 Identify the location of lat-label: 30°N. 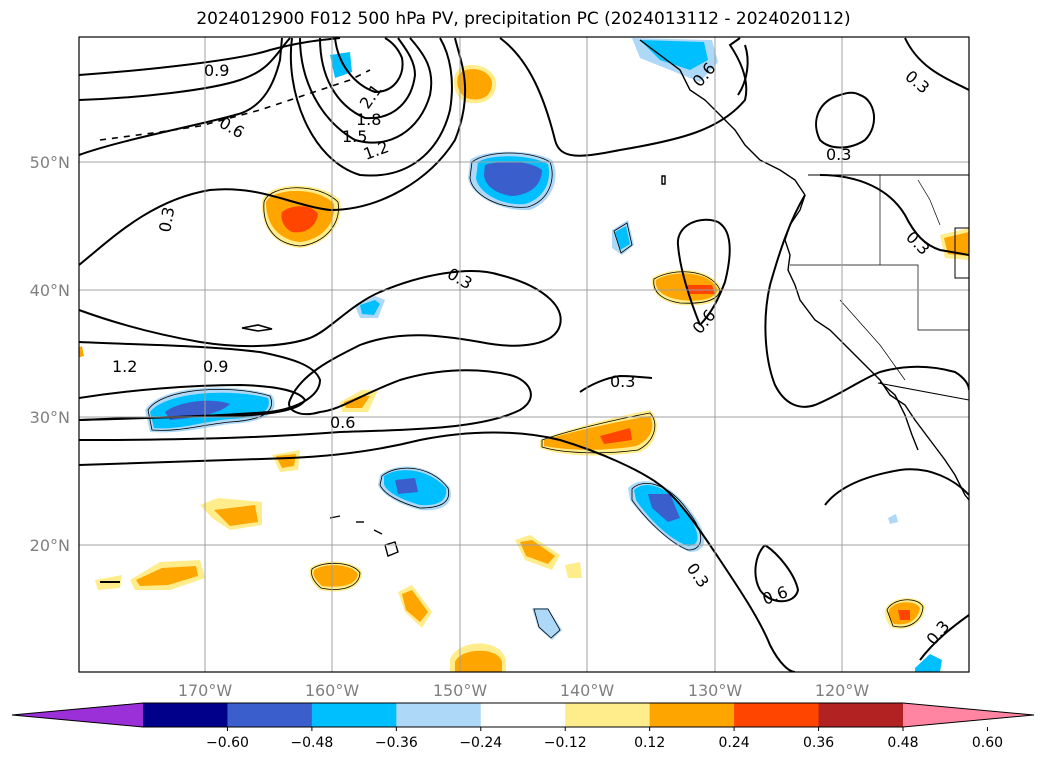
(50, 417).